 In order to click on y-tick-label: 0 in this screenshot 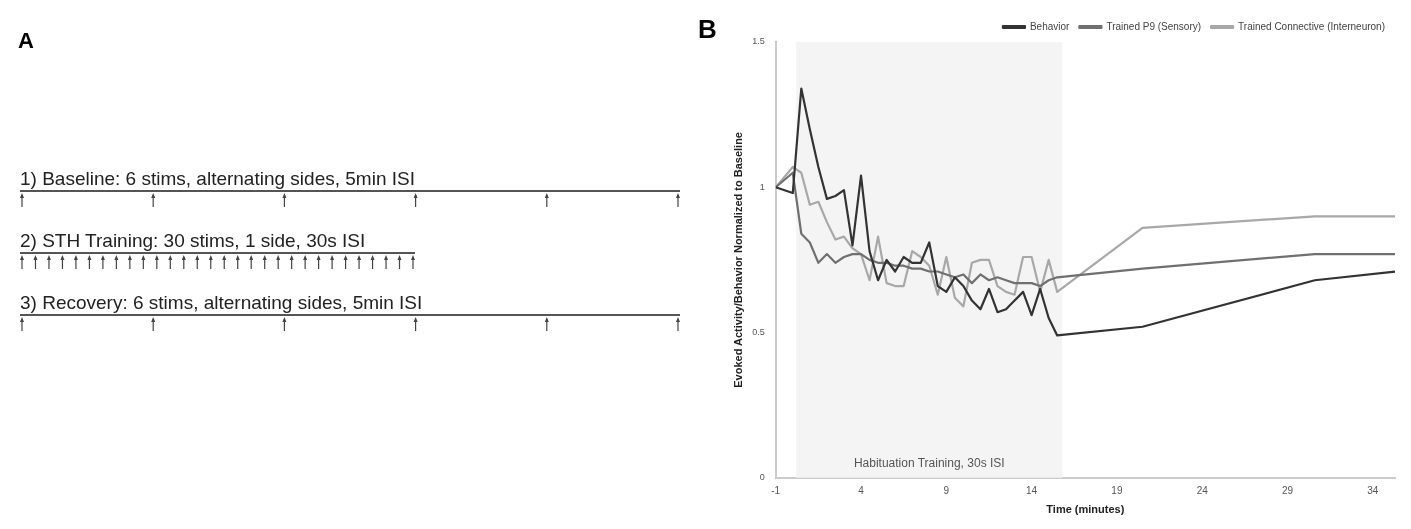, I will do `click(762, 477)`.